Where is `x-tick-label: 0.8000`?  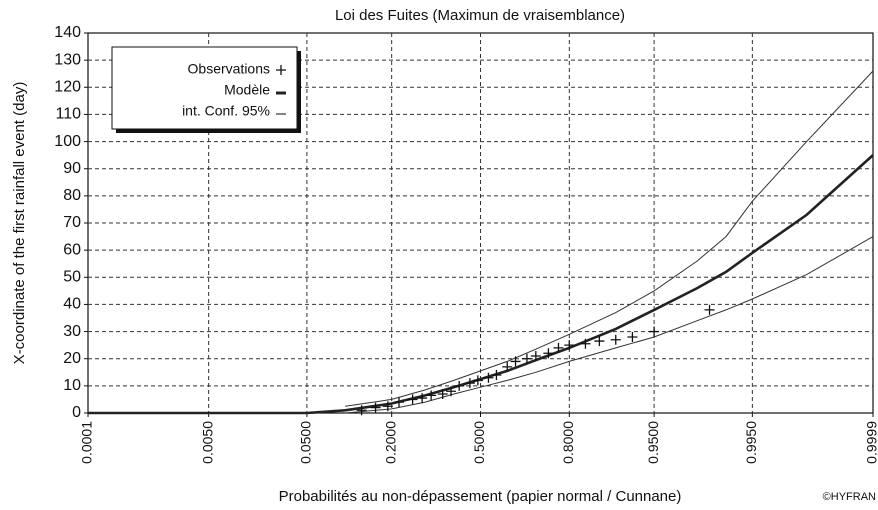 x-tick-label: 0.8000 is located at coordinates (568, 442).